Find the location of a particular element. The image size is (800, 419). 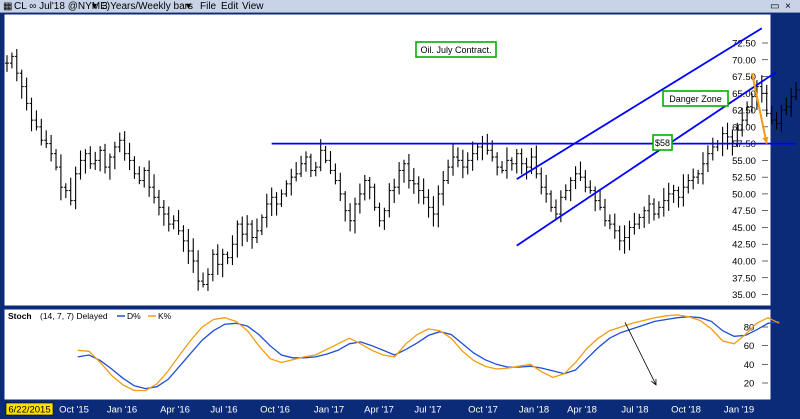

x-start-date-box is located at coordinates (29, 409).